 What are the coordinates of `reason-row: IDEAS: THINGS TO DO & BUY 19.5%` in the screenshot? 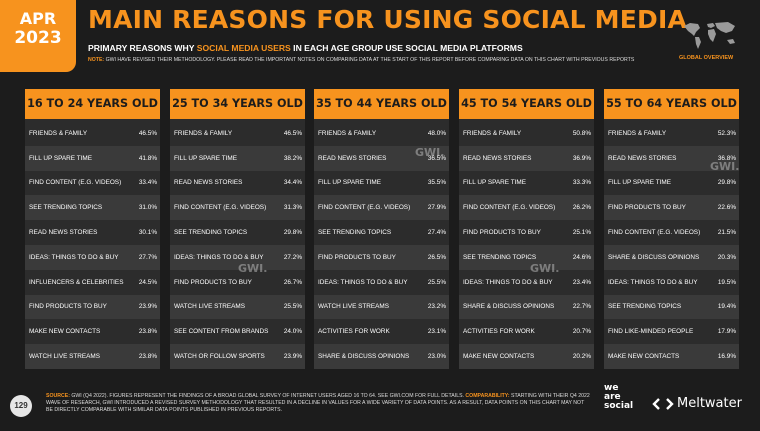 It's located at (671, 282).